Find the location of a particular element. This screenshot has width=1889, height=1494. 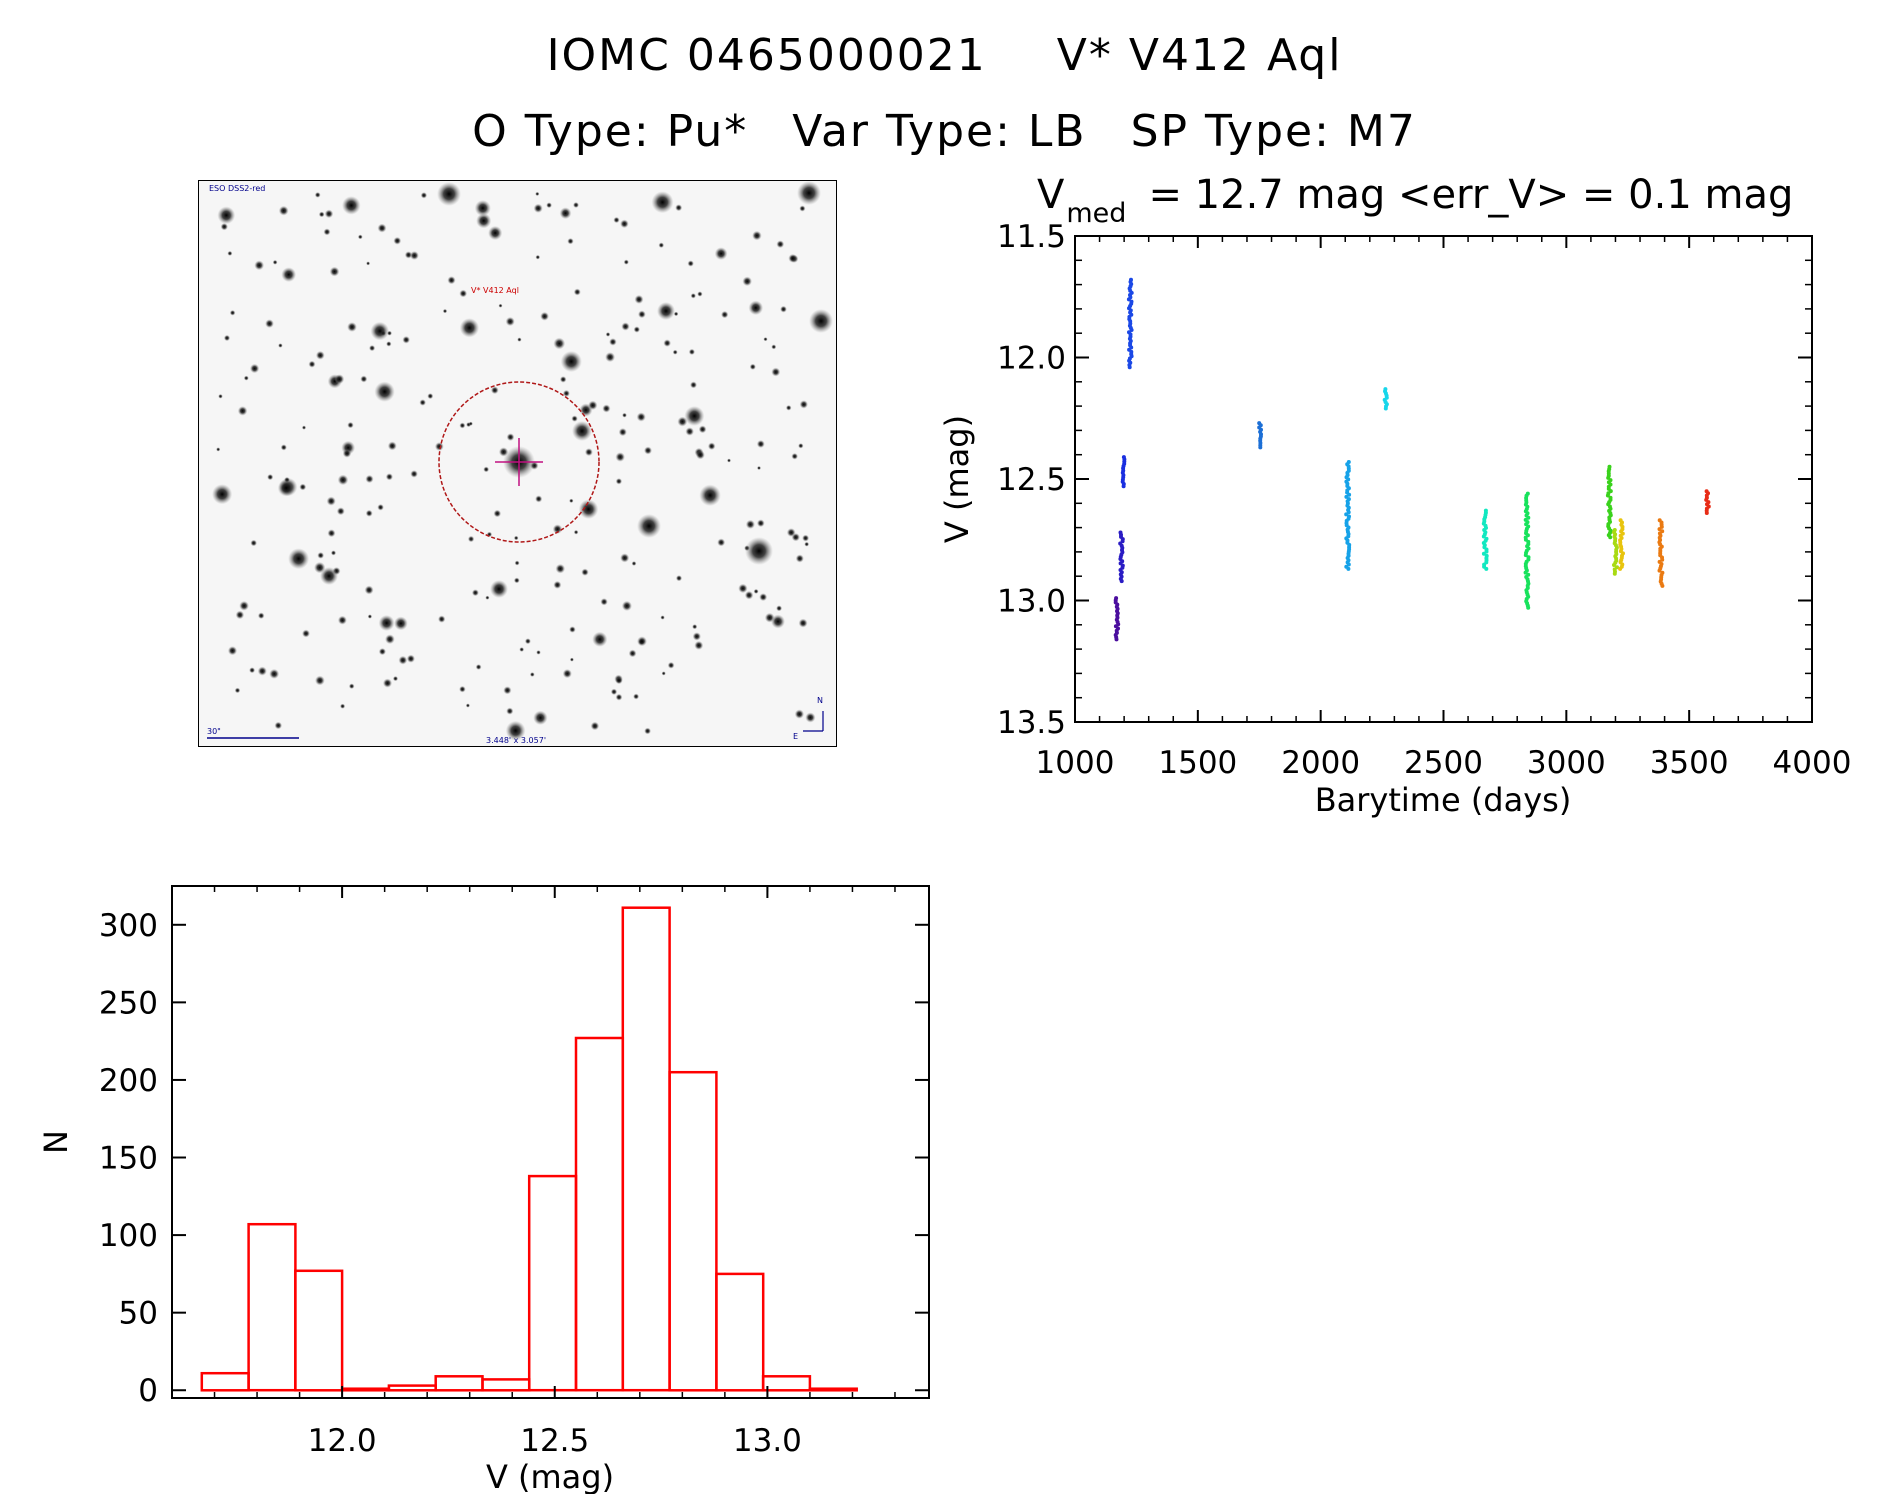

histogram-xtick-label: 12.0 is located at coordinates (342, 1441).